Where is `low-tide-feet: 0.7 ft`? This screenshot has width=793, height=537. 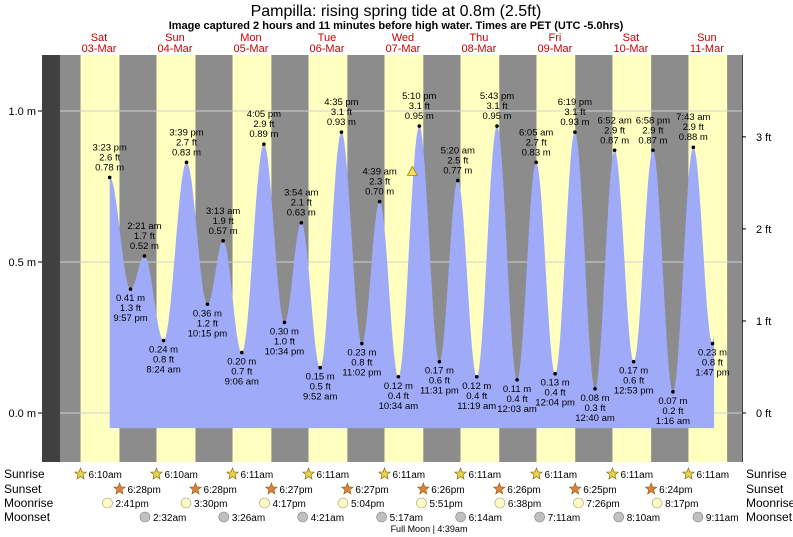 low-tide-feet: 0.7 ft is located at coordinates (241, 372).